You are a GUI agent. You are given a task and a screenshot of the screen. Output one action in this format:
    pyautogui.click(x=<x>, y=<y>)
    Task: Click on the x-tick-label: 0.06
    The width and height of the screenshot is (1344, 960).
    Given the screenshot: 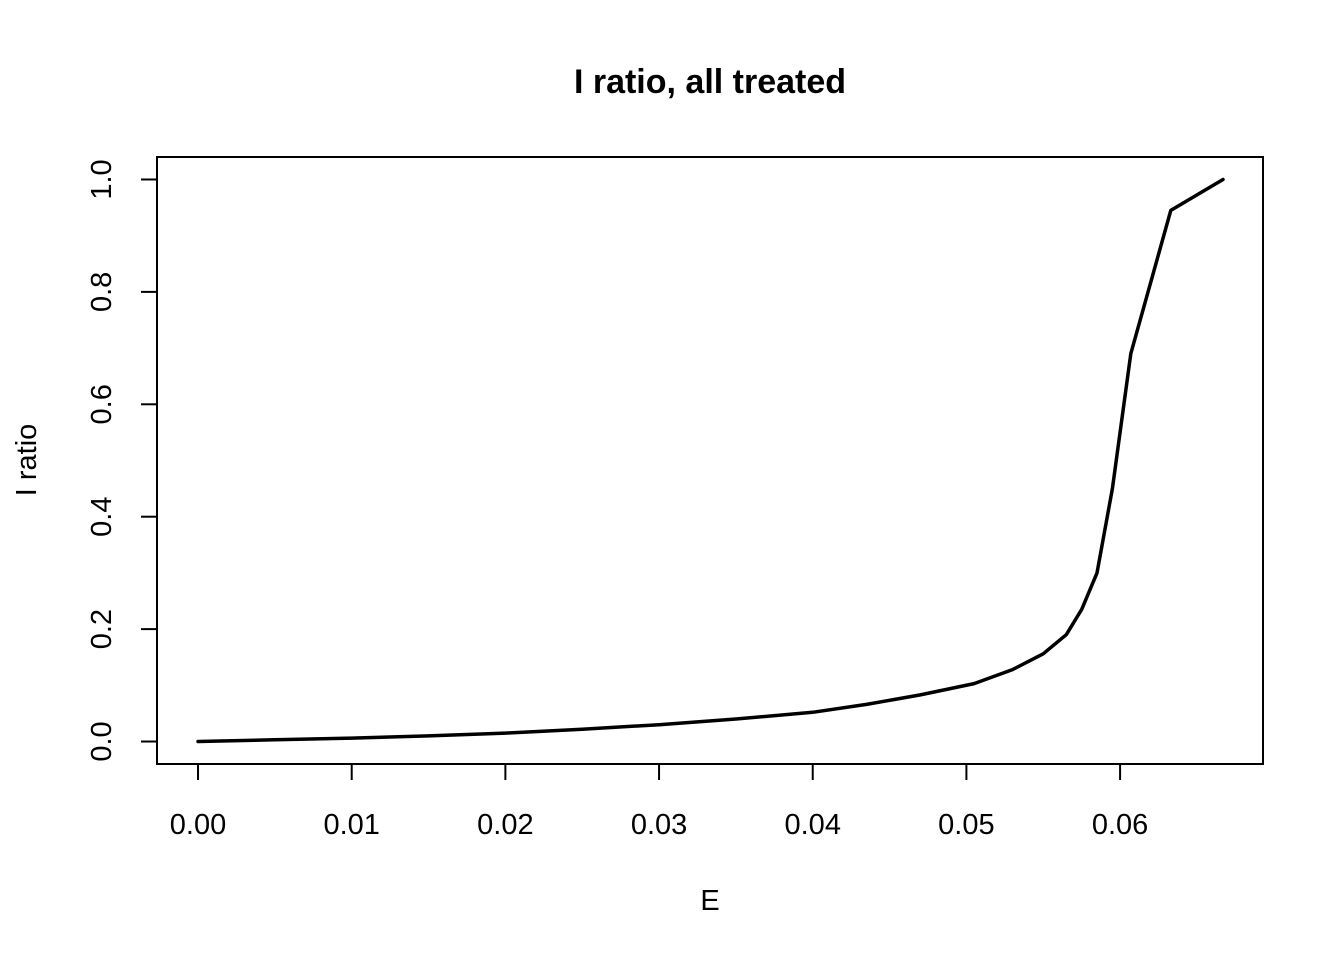 What is the action you would take?
    pyautogui.click(x=1120, y=825)
    